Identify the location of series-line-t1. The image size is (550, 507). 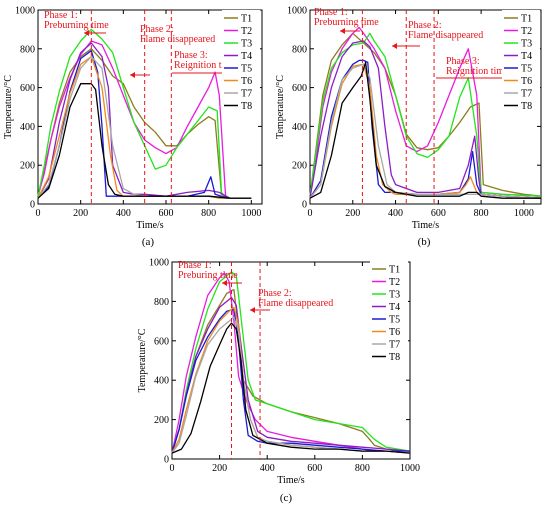
(144, 123).